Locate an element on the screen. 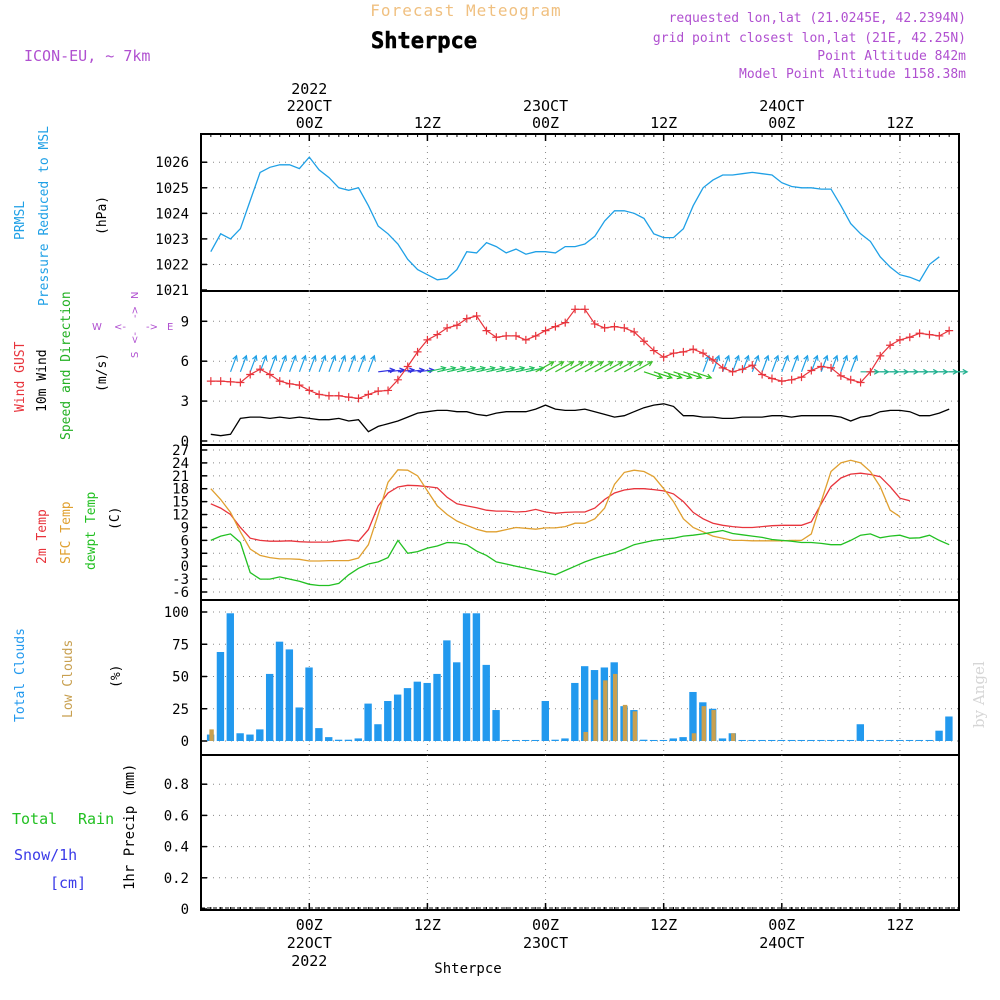 The image size is (1000, 1000). y-tick-label-pressure: 1024 is located at coordinates (172, 214).